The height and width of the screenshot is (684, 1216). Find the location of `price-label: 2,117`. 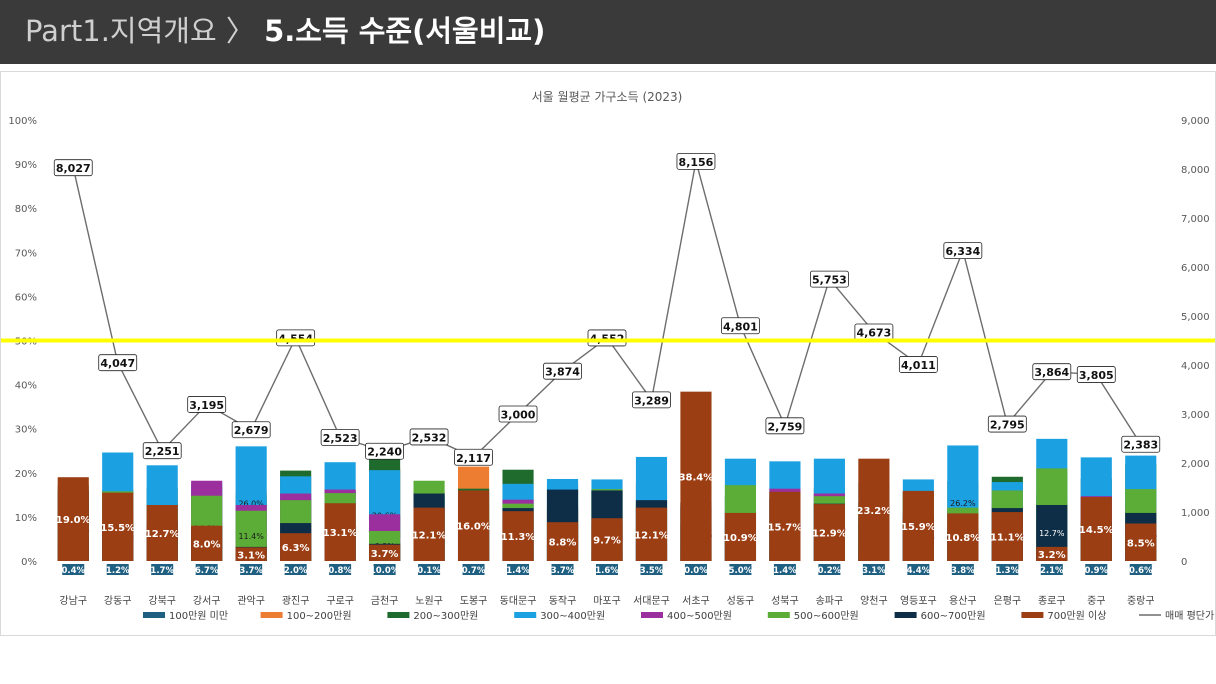

price-label: 2,117 is located at coordinates (473, 458).